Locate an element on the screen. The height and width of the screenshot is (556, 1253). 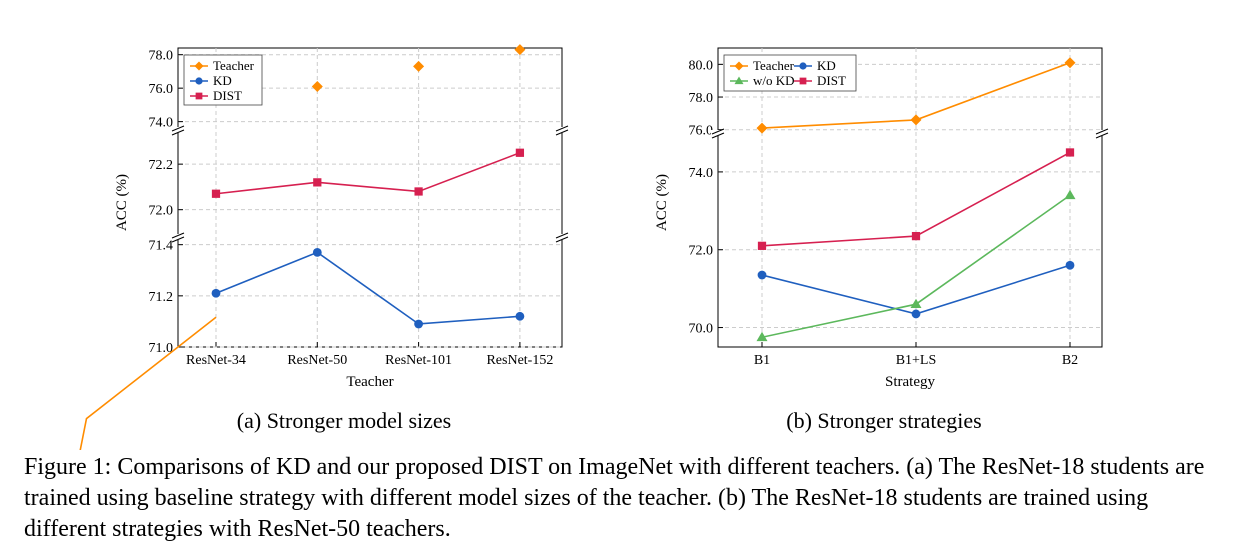
y-tick-label: 70.0 is located at coordinates (701, 329).